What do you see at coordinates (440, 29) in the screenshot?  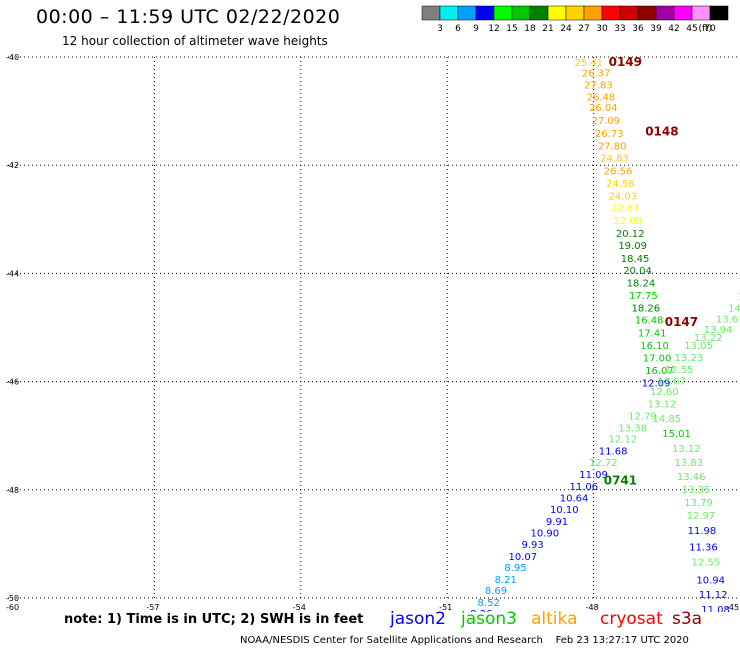 I see `colorbar-tick-label: 3` at bounding box center [440, 29].